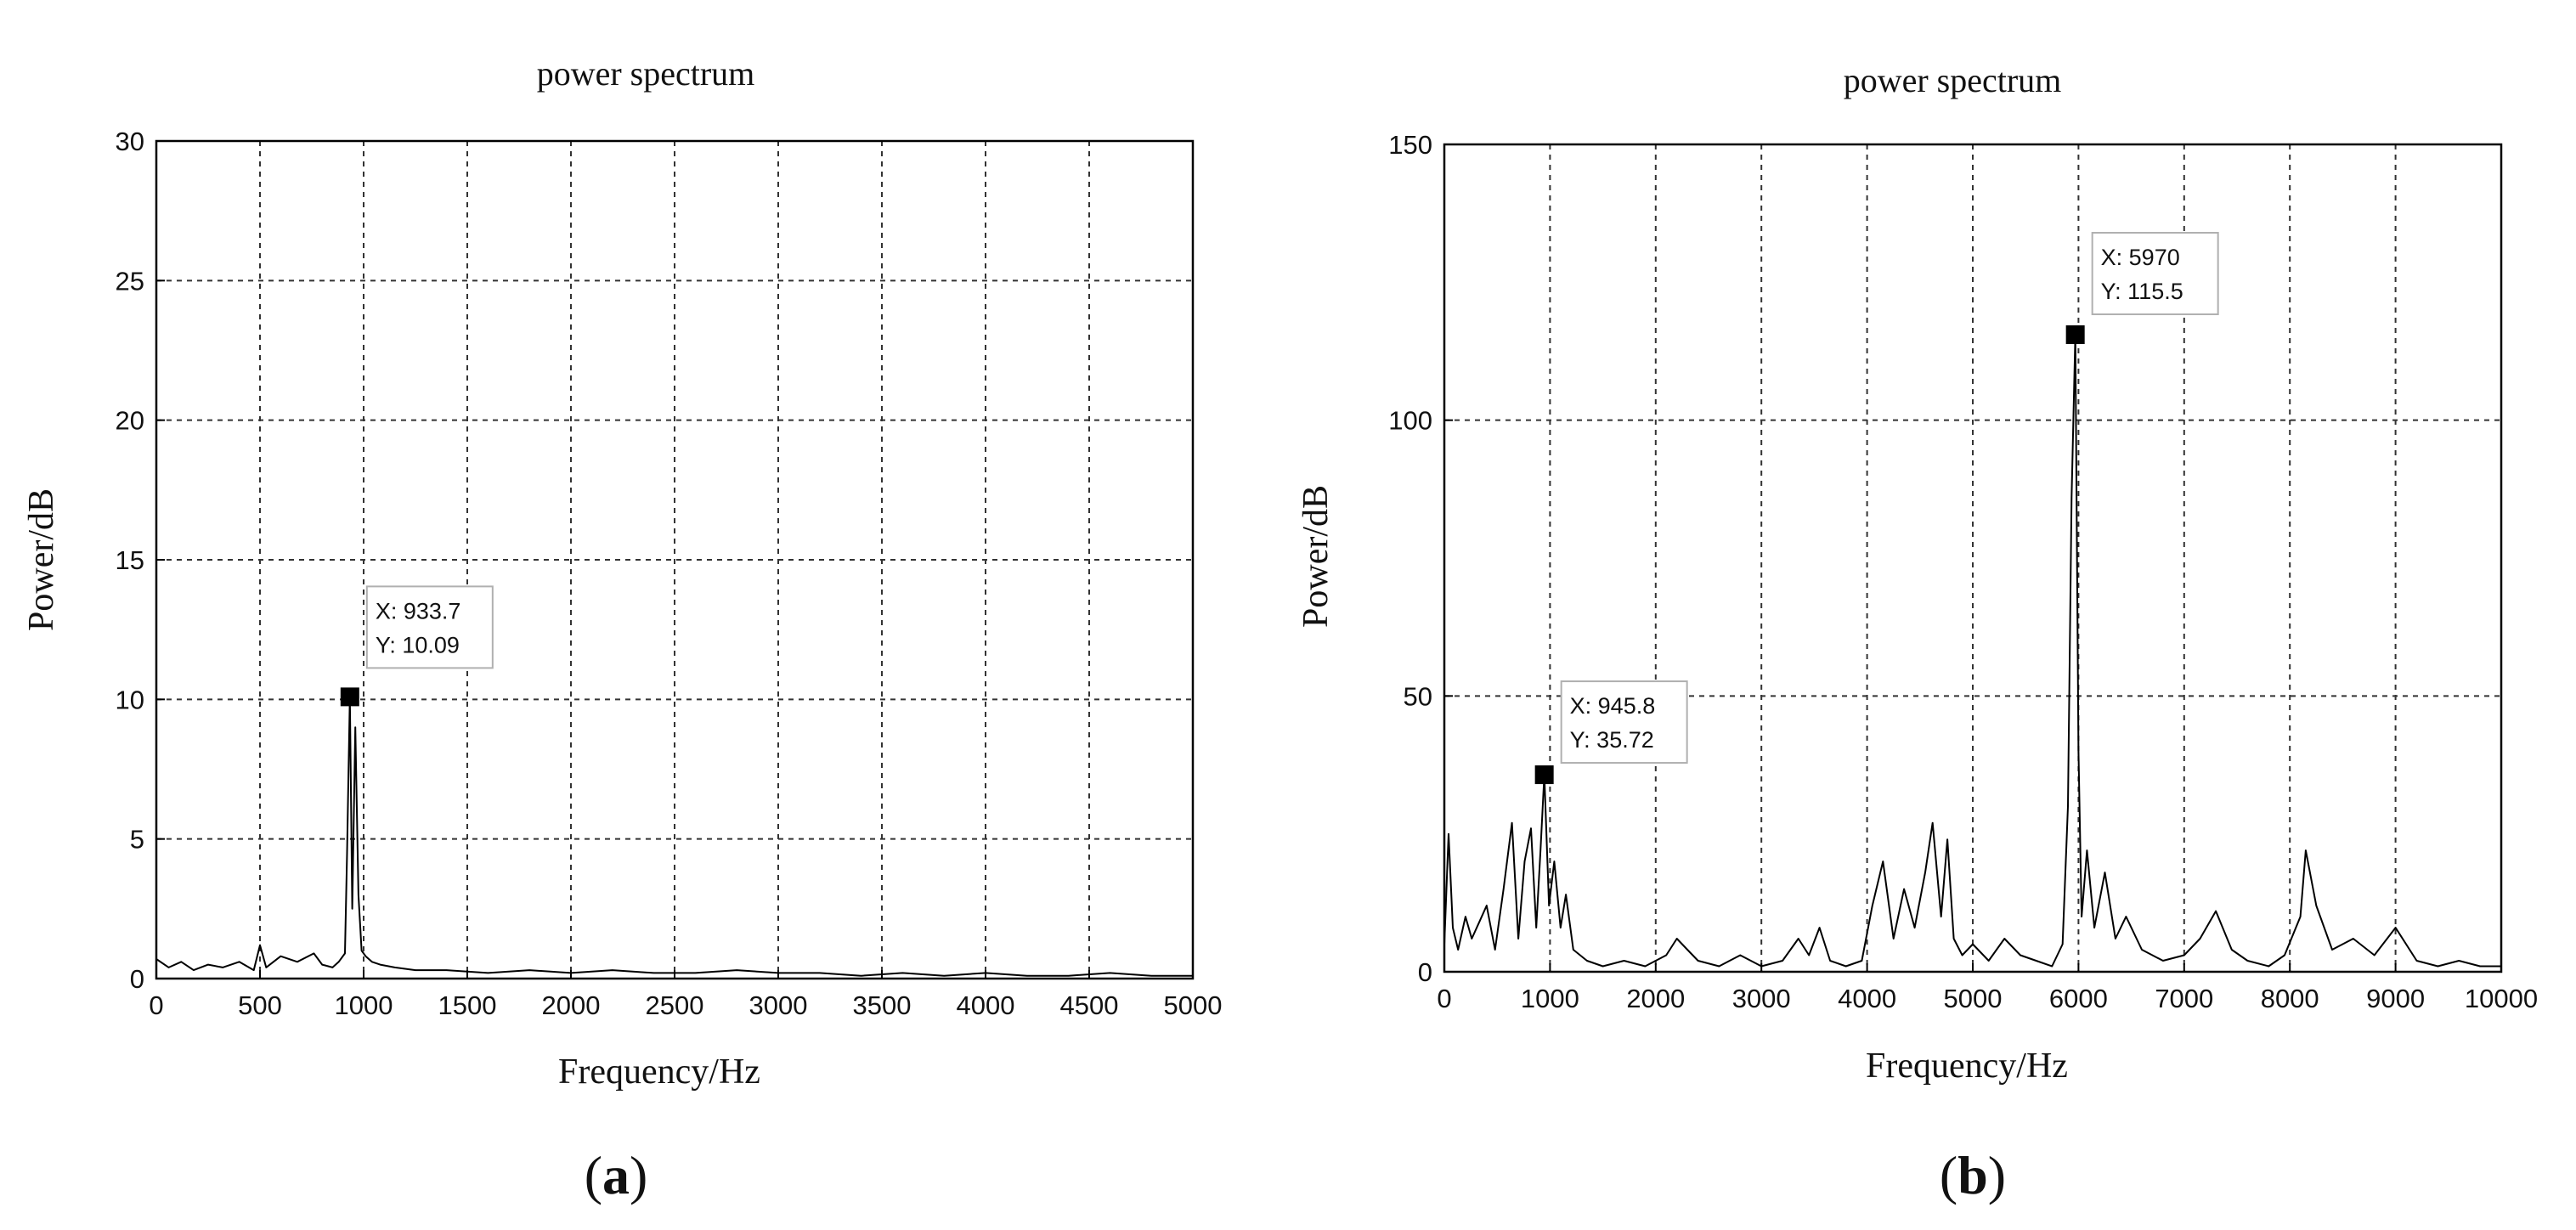 The image size is (2576, 1230). What do you see at coordinates (659, 1072) in the screenshot?
I see `panel-a-x-axis-label: Frequency/Hz` at bounding box center [659, 1072].